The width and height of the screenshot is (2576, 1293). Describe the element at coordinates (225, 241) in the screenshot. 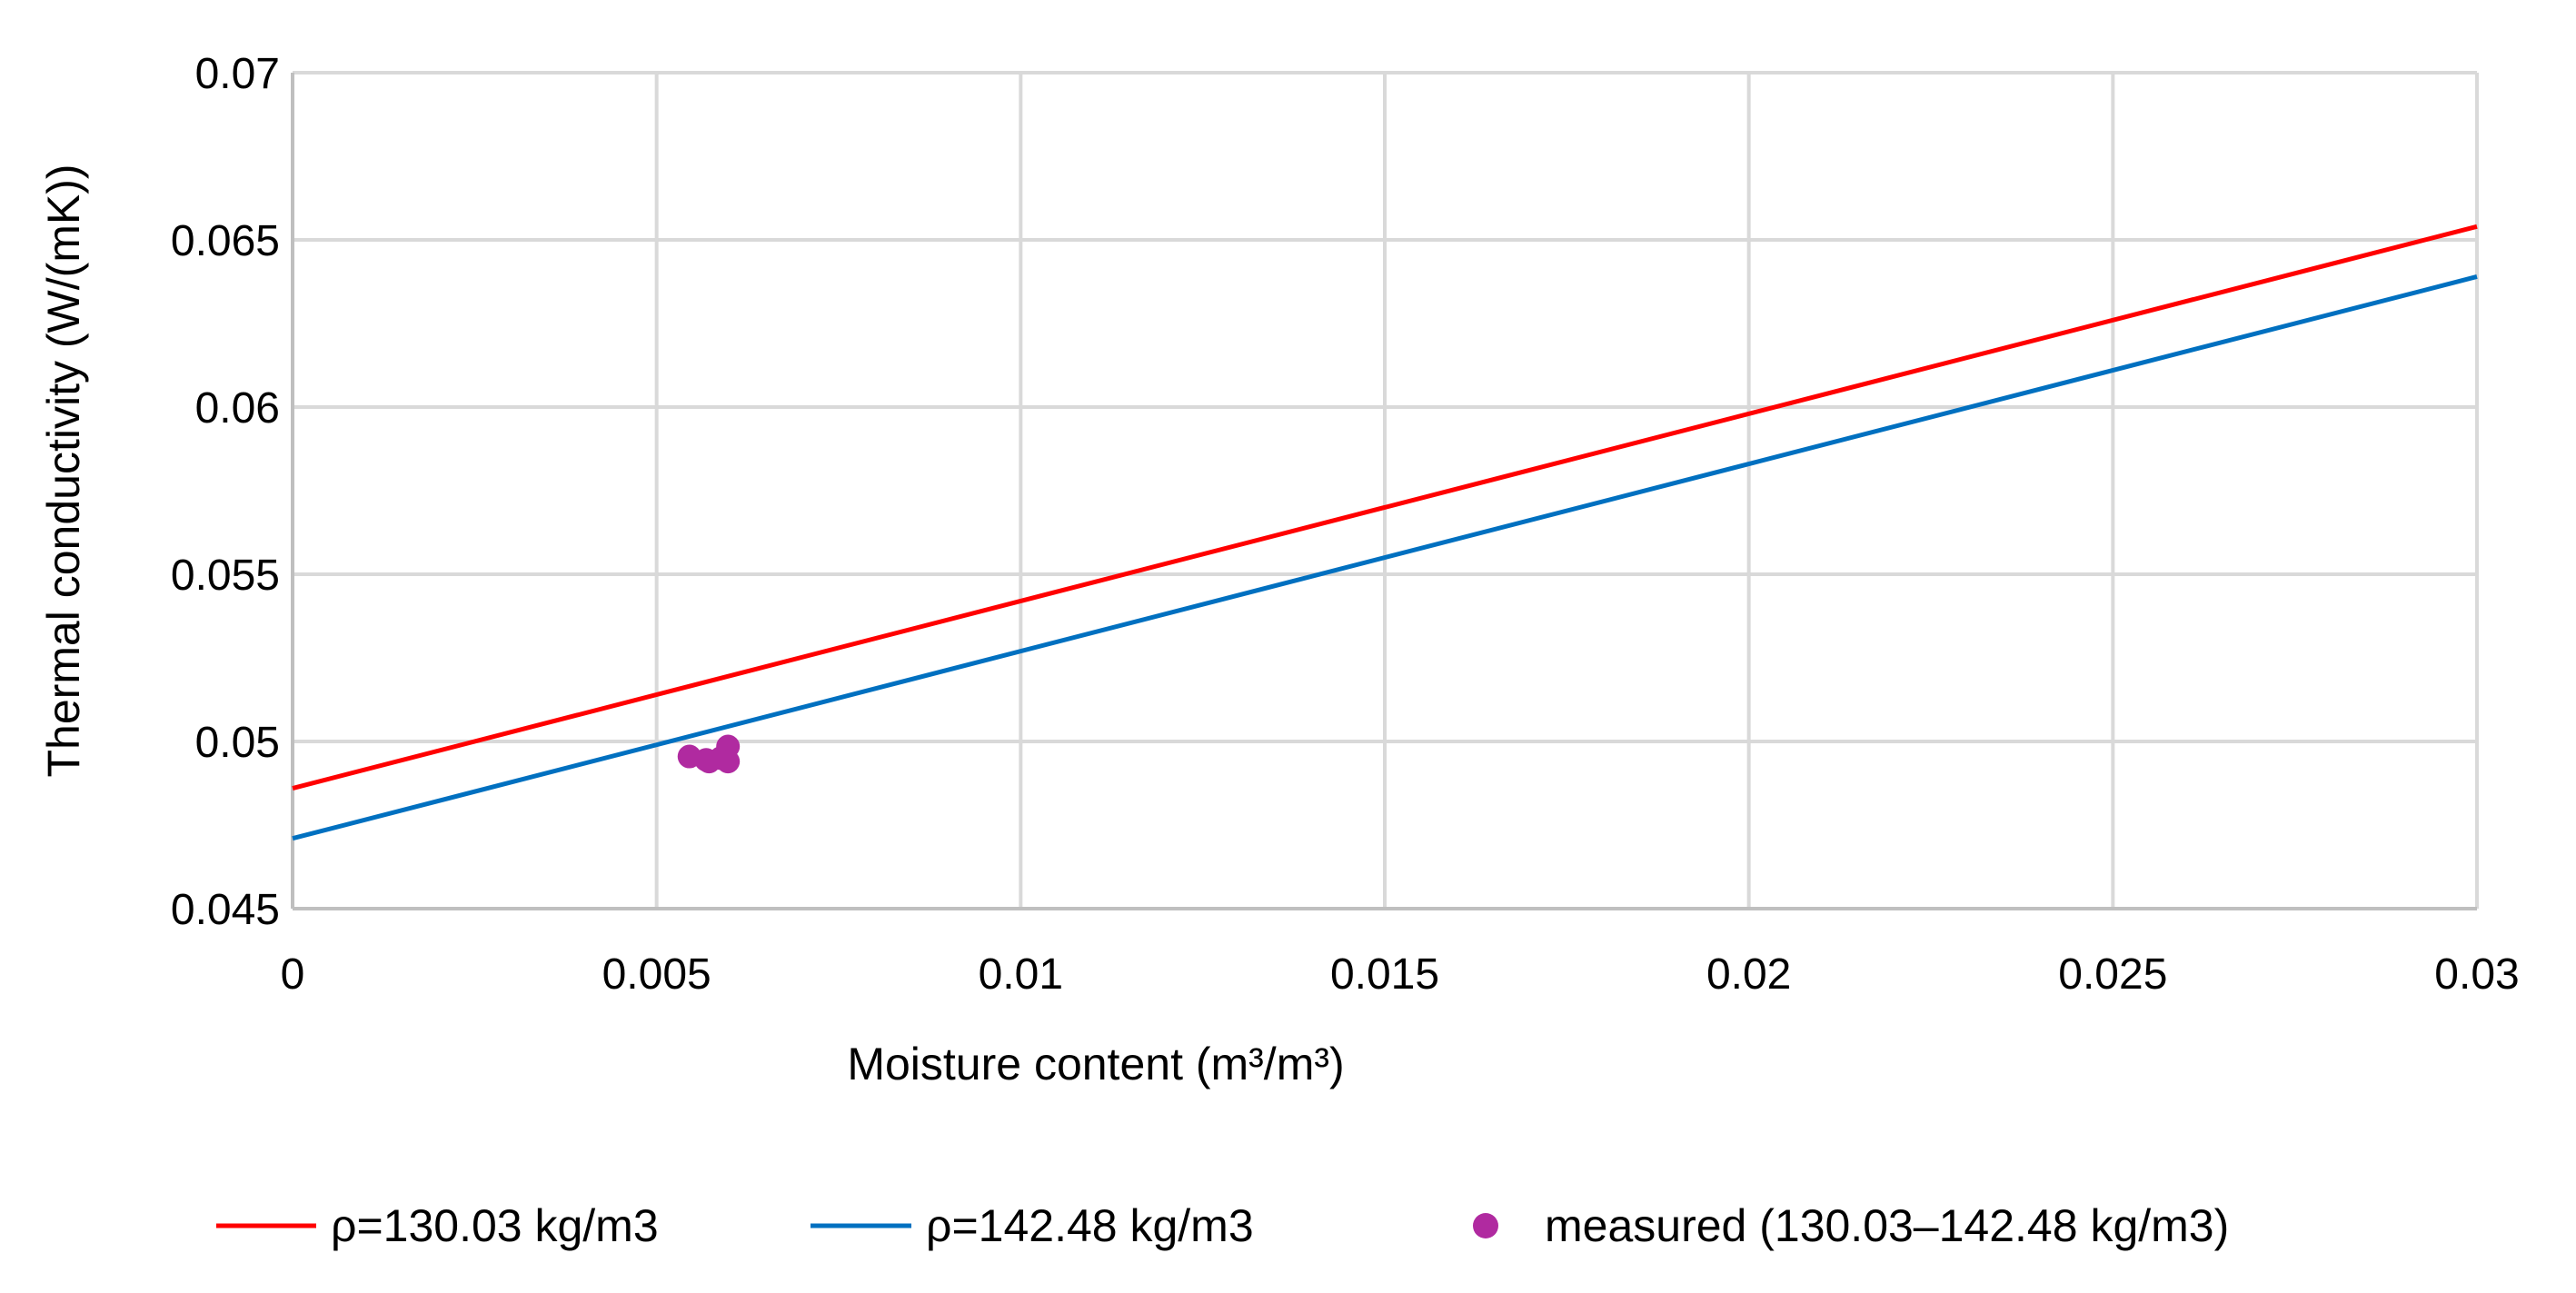

I see `y-tick-label: 0.065` at that location.